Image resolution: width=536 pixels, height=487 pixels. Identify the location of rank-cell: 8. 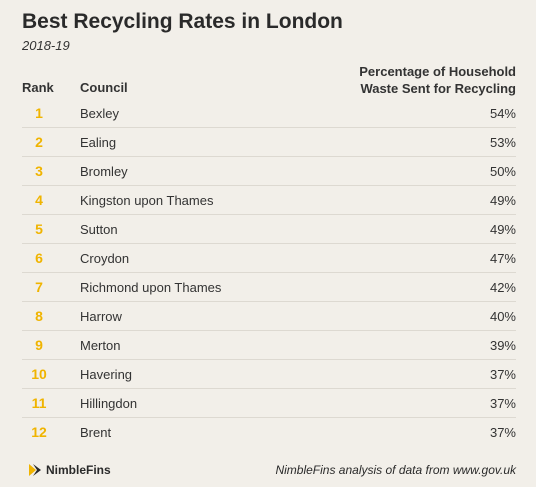
(39, 316).